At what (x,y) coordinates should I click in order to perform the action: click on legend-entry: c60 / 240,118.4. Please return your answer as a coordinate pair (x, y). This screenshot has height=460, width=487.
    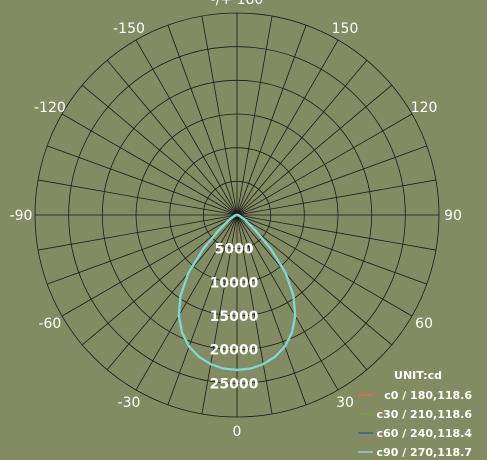
    Looking at the image, I should click on (425, 433).